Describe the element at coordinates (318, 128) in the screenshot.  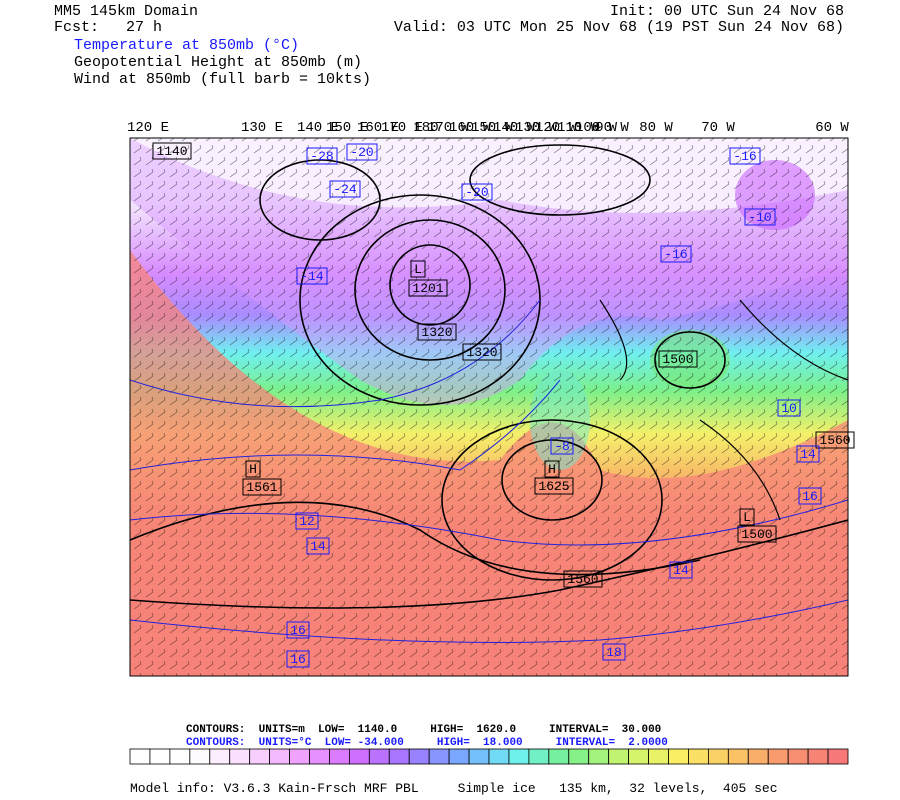
I see `longitude-label: 140 E` at that location.